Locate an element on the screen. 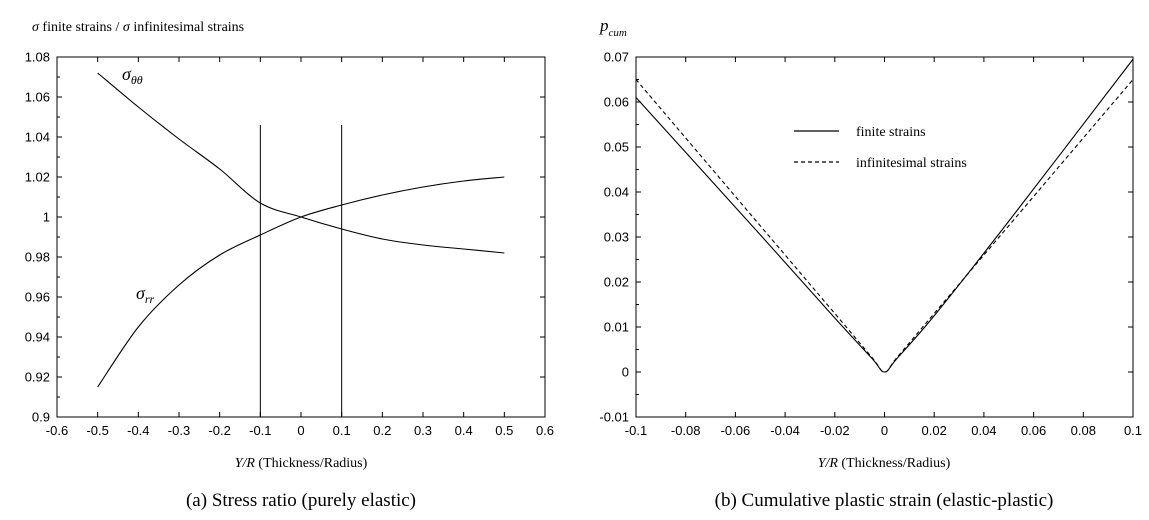  y-tick-label: 0.03 is located at coordinates (616, 237).